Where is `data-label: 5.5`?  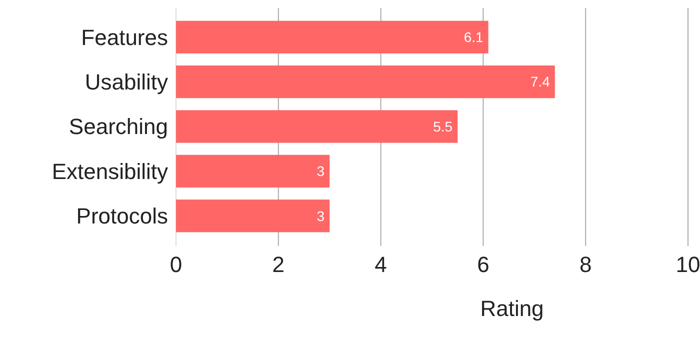 data-label: 5.5 is located at coordinates (443, 126).